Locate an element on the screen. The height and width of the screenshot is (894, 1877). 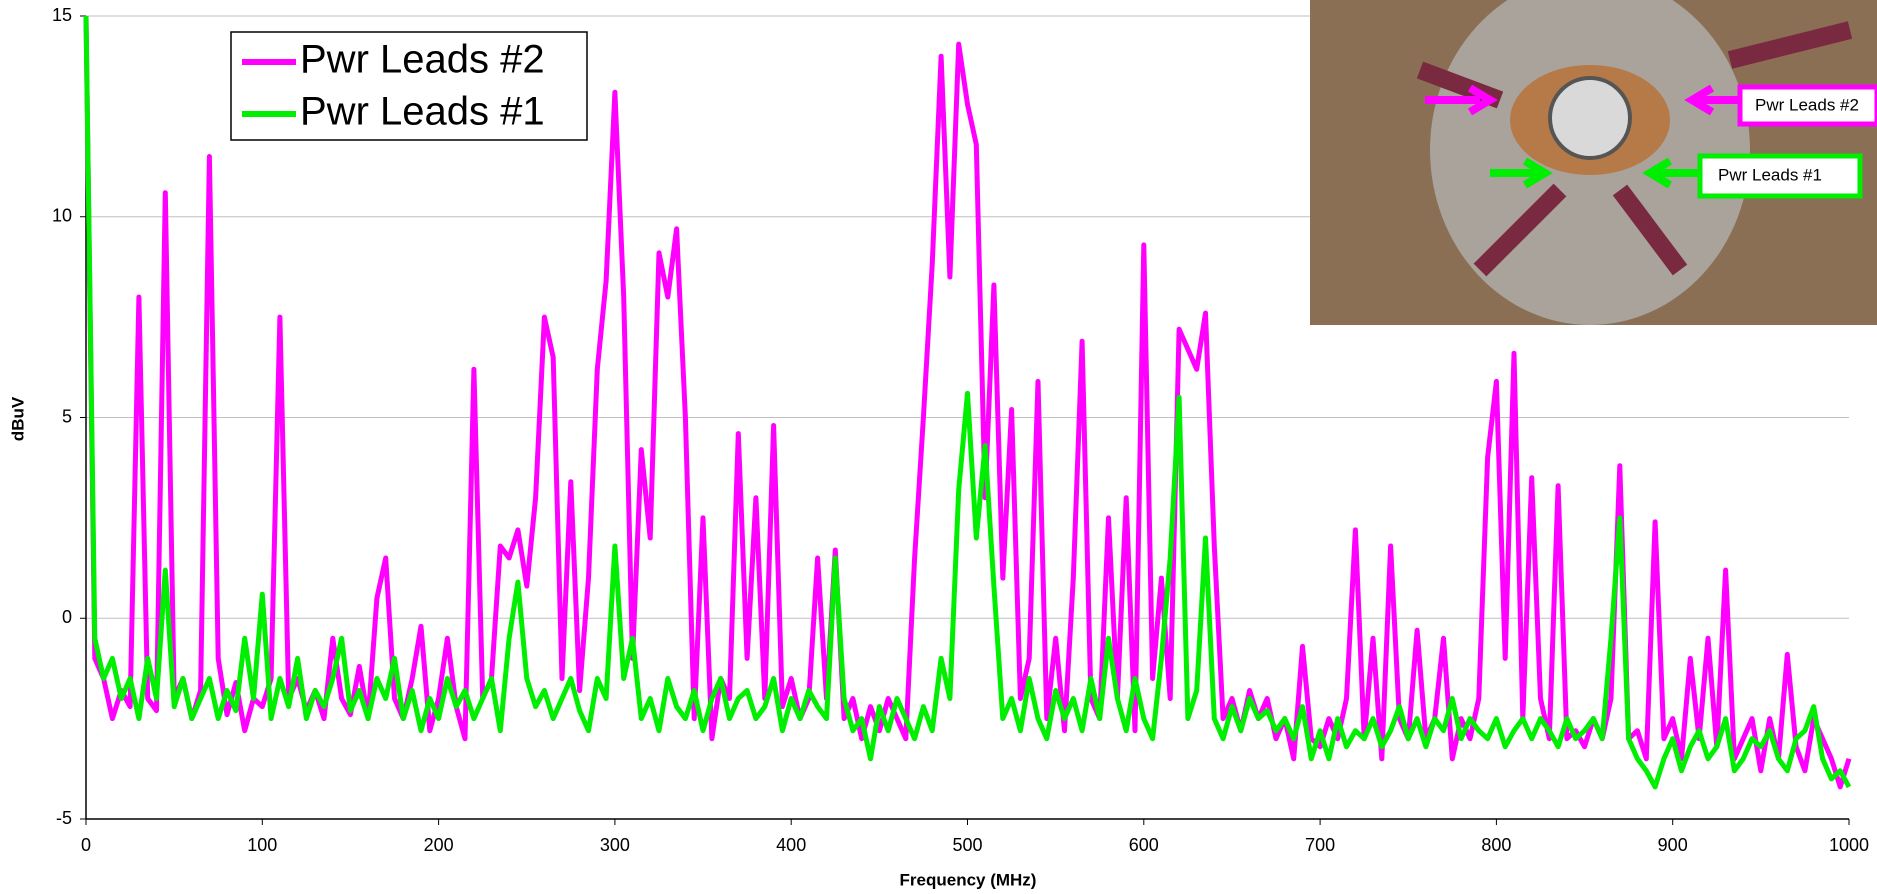
y-axis-label: dBuV is located at coordinates (17, 418).